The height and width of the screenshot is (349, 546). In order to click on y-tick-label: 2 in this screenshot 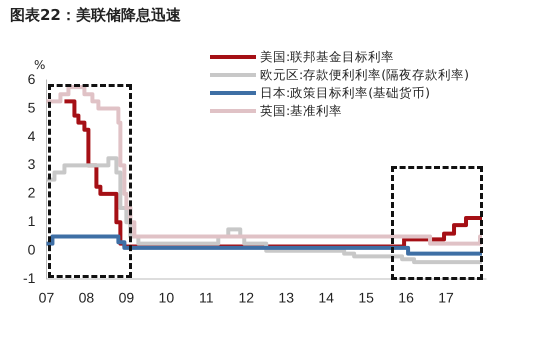, I will do `click(32, 192)`.